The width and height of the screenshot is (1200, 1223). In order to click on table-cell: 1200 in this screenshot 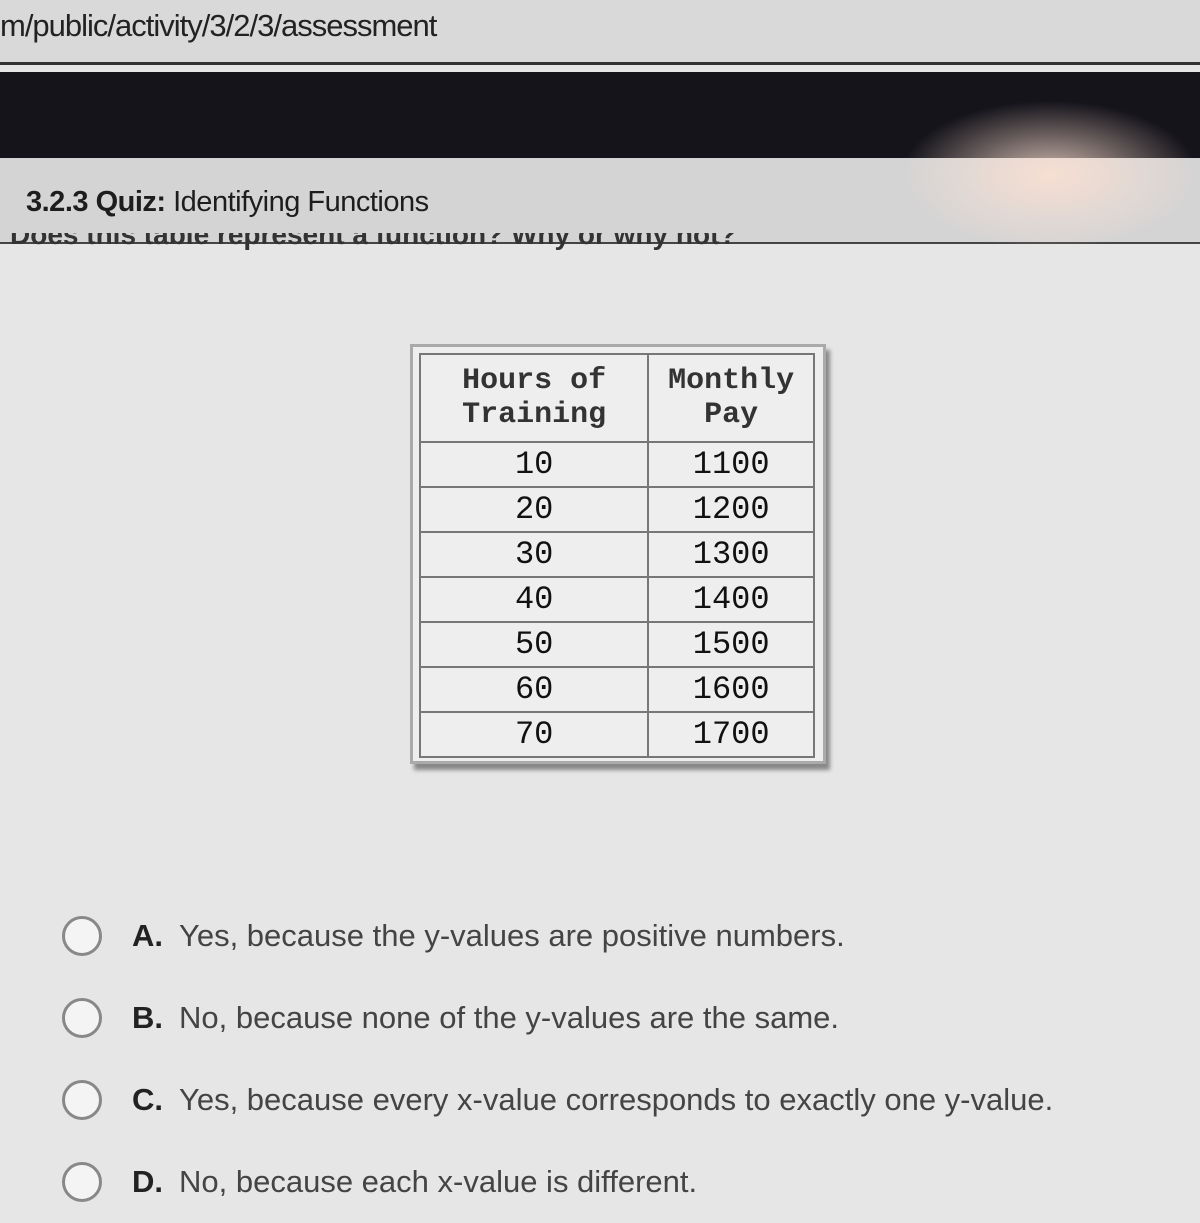, I will do `click(731, 509)`.